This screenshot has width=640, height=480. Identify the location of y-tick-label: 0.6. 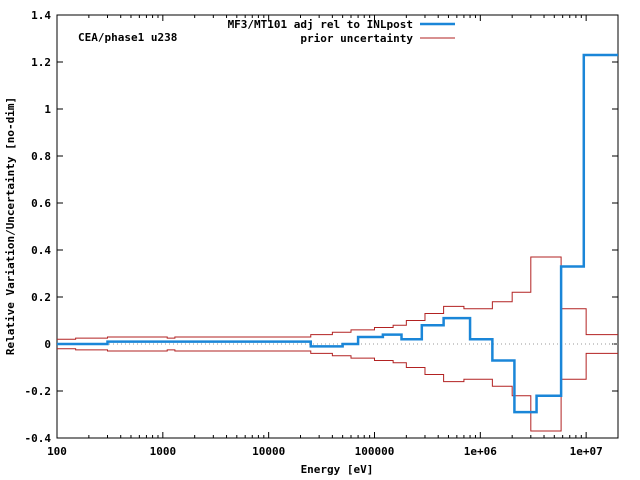
(41, 203).